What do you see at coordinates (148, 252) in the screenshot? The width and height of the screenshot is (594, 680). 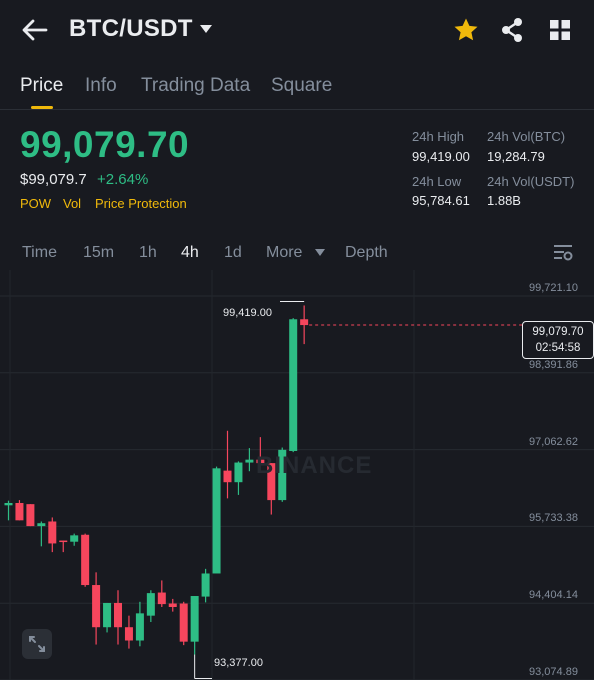 I see `interval-1h: 1h` at bounding box center [148, 252].